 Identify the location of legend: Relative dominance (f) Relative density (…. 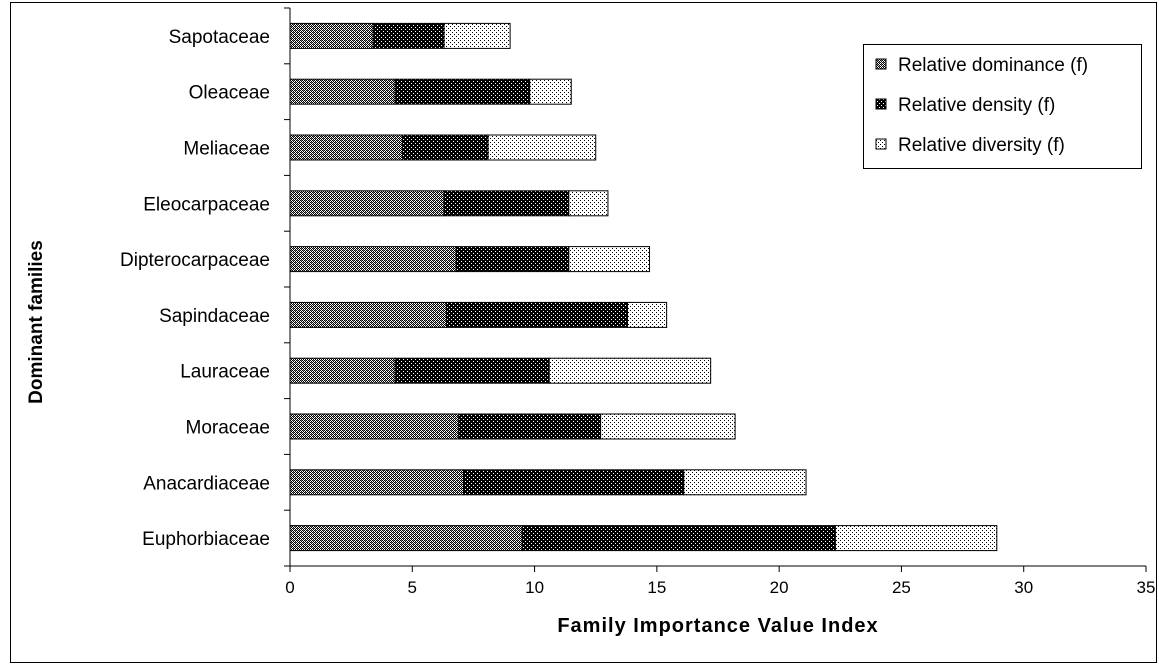
(1002, 106).